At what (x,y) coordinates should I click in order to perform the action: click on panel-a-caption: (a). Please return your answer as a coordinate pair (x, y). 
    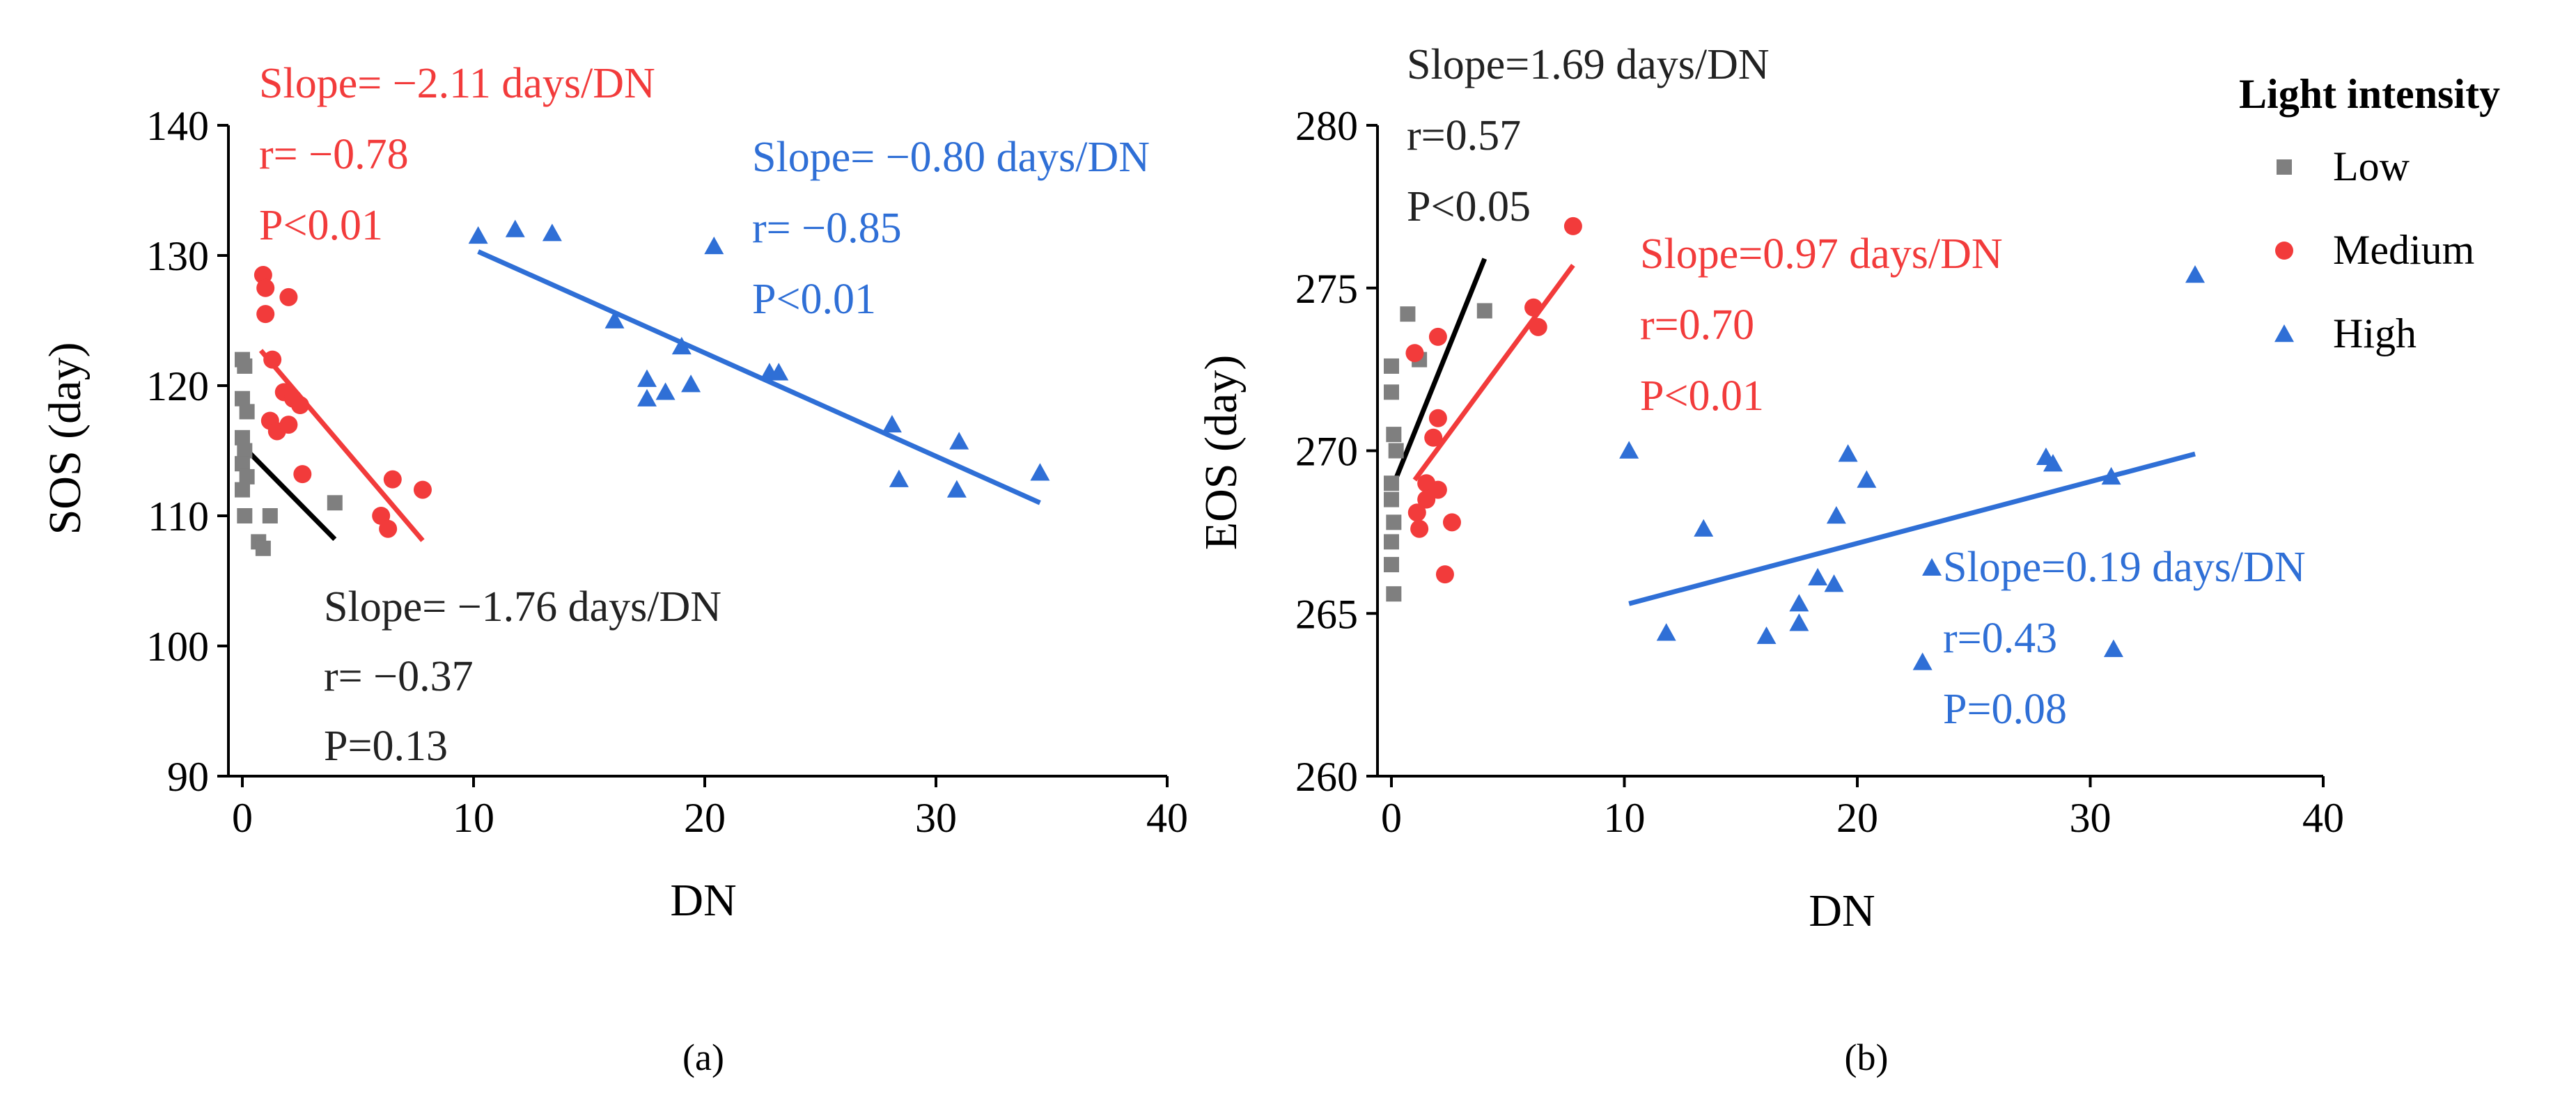
    Looking at the image, I should click on (703, 1057).